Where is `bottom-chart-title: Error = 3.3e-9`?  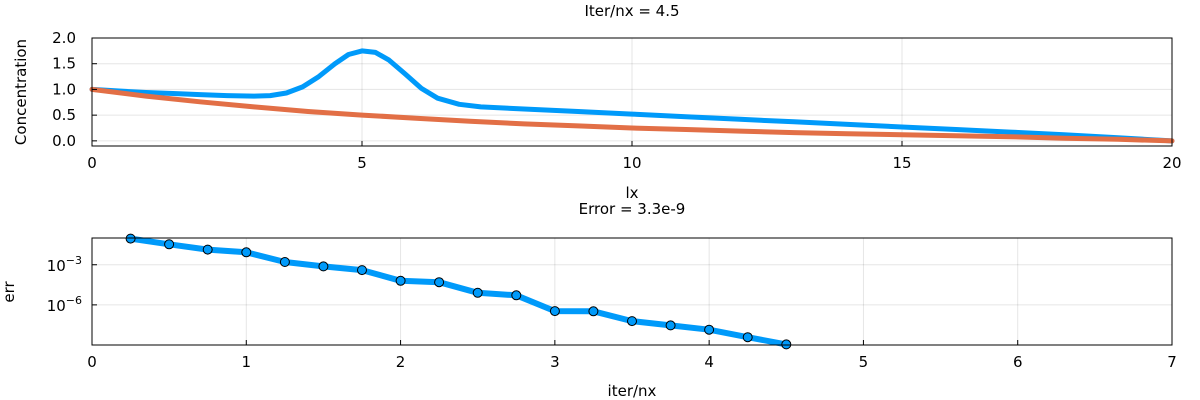 bottom-chart-title: Error = 3.3e-9 is located at coordinates (632, 209).